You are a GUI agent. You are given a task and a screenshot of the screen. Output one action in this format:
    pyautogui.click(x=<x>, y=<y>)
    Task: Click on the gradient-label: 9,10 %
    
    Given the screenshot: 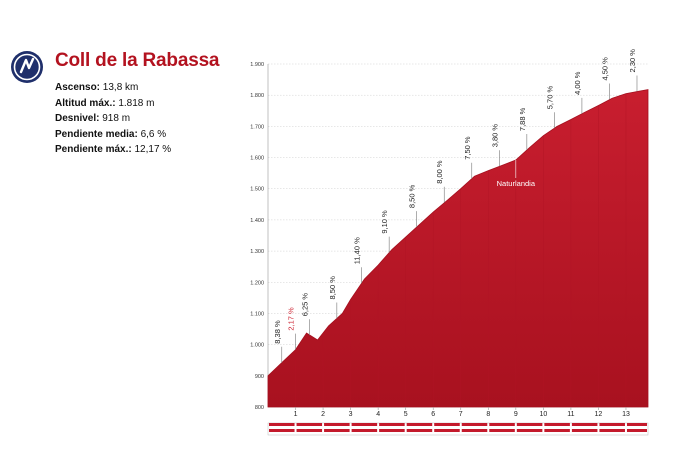 What is the action you would take?
    pyautogui.click(x=384, y=222)
    